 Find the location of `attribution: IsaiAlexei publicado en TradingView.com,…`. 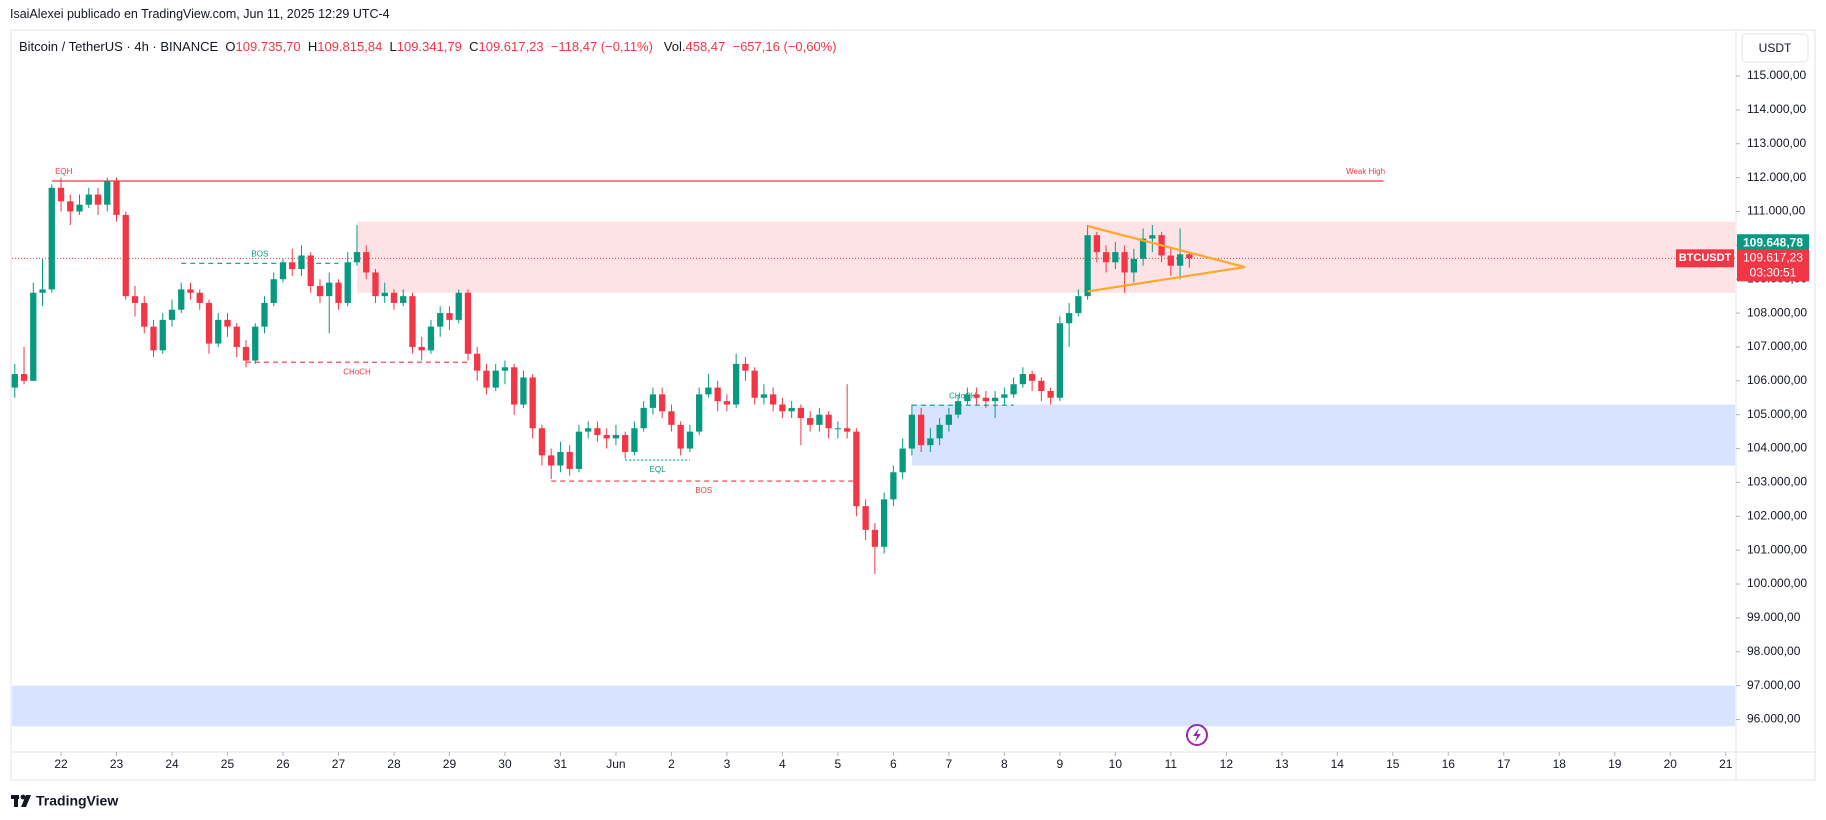

attribution: IsaiAlexei publicado en TradingView.com,… is located at coordinates (200, 14).